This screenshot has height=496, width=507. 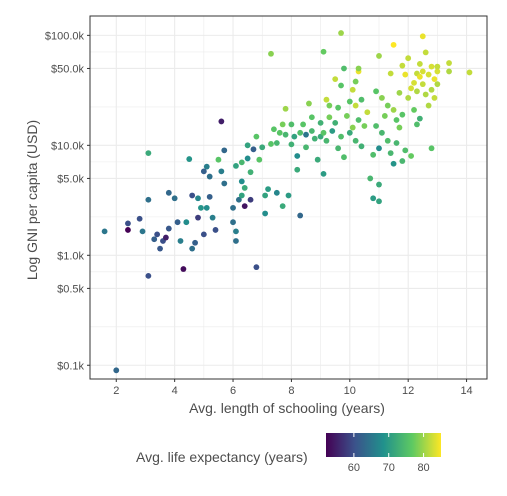 What do you see at coordinates (287, 408) in the screenshot?
I see `x-axis-title: Avg. length of schooling (years)` at bounding box center [287, 408].